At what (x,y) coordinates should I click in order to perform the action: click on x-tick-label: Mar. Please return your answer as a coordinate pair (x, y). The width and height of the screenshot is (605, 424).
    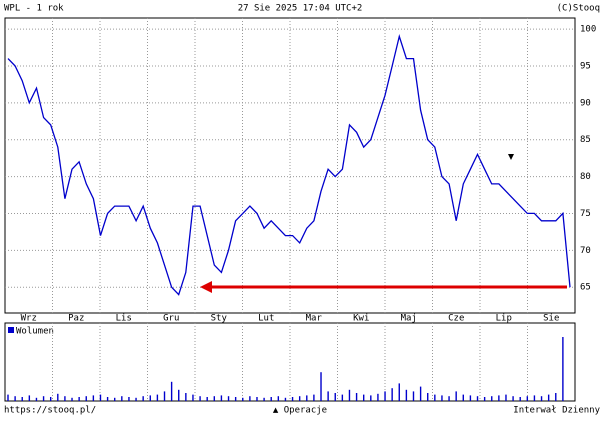
    Looking at the image, I should click on (314, 319).